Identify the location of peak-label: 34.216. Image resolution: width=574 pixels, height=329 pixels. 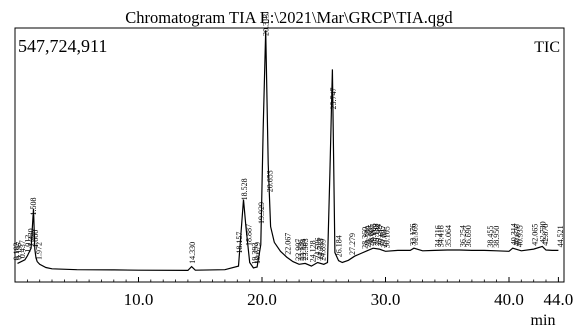
(437, 236).